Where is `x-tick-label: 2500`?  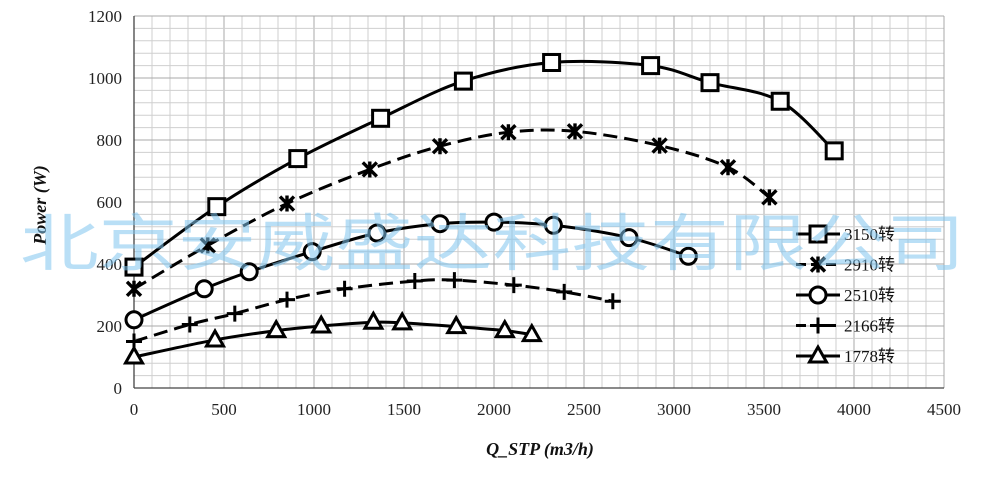
x-tick-label: 2500 is located at coordinates (584, 409).